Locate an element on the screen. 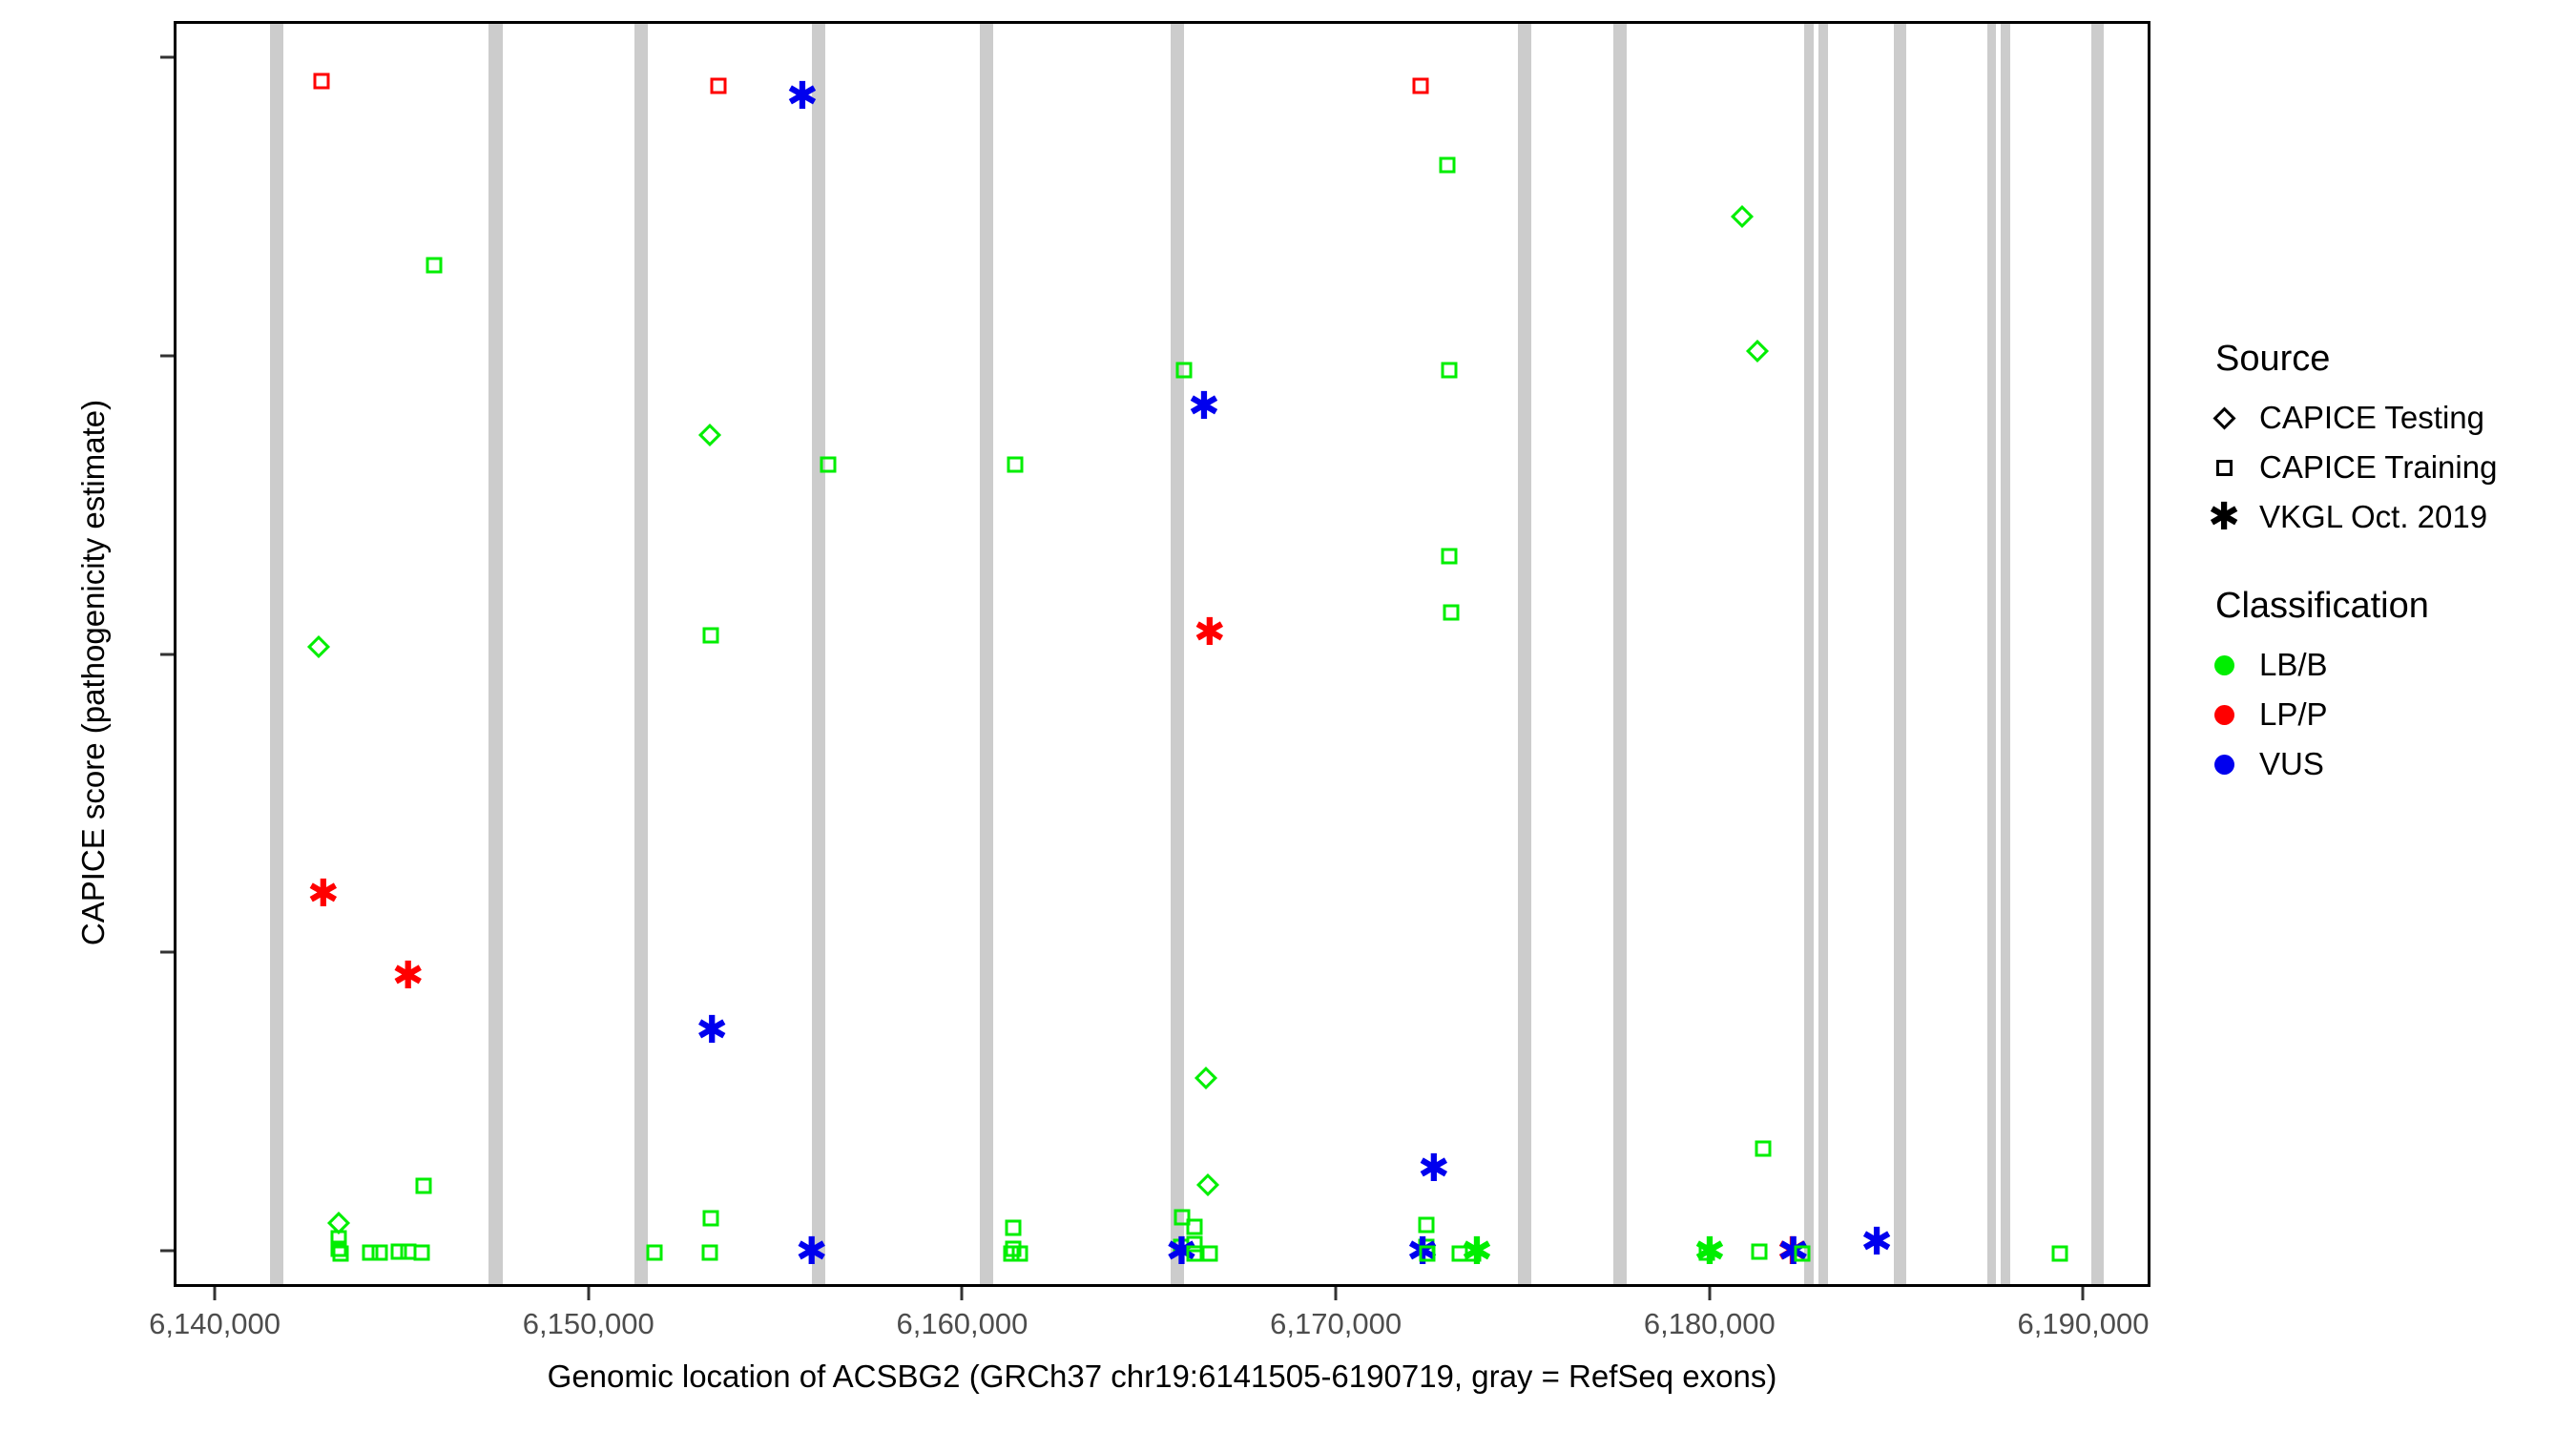 The height and width of the screenshot is (1431, 2576). source-legend-asterisk-row: ✱ VKGL Oct. 2019 is located at coordinates (2385, 517).